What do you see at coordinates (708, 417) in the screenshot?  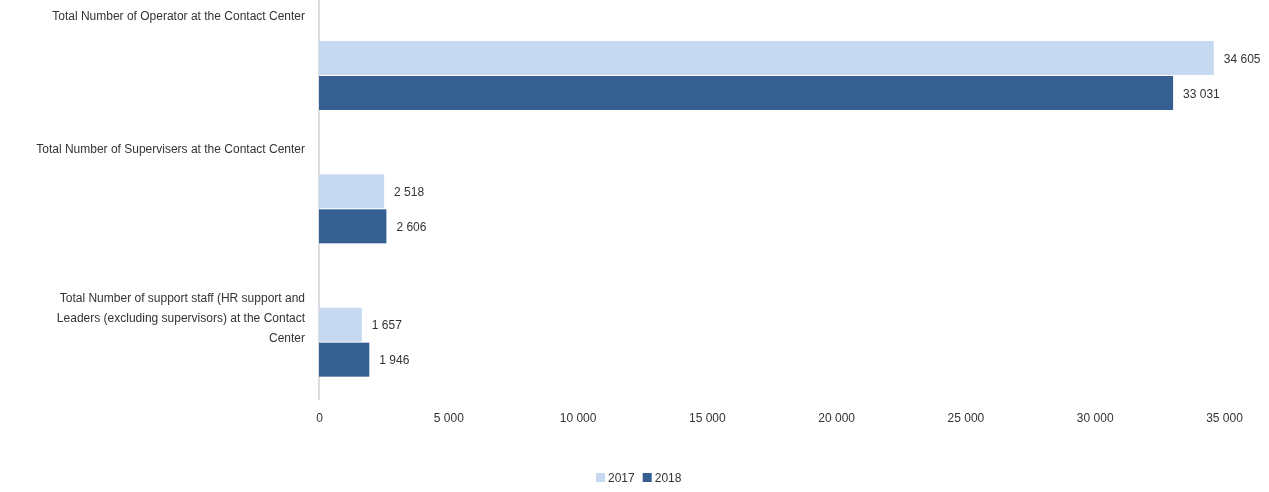 I see `x-tick-label: 15 000` at bounding box center [708, 417].